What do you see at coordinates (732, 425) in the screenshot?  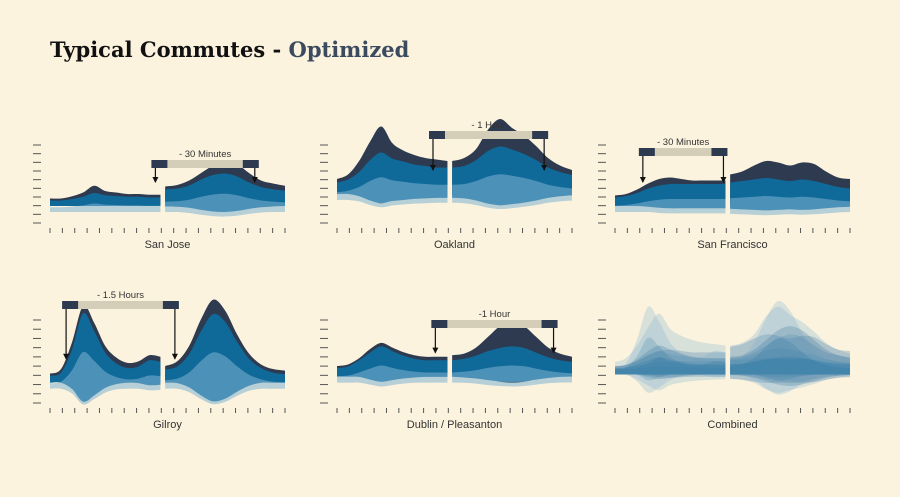 I see `panel-label: Combined` at bounding box center [732, 425].